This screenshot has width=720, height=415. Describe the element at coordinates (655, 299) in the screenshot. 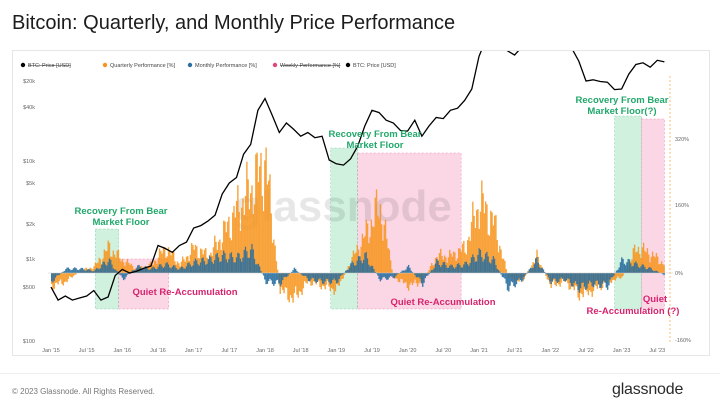

I see `annotation-label: Quiet` at that location.